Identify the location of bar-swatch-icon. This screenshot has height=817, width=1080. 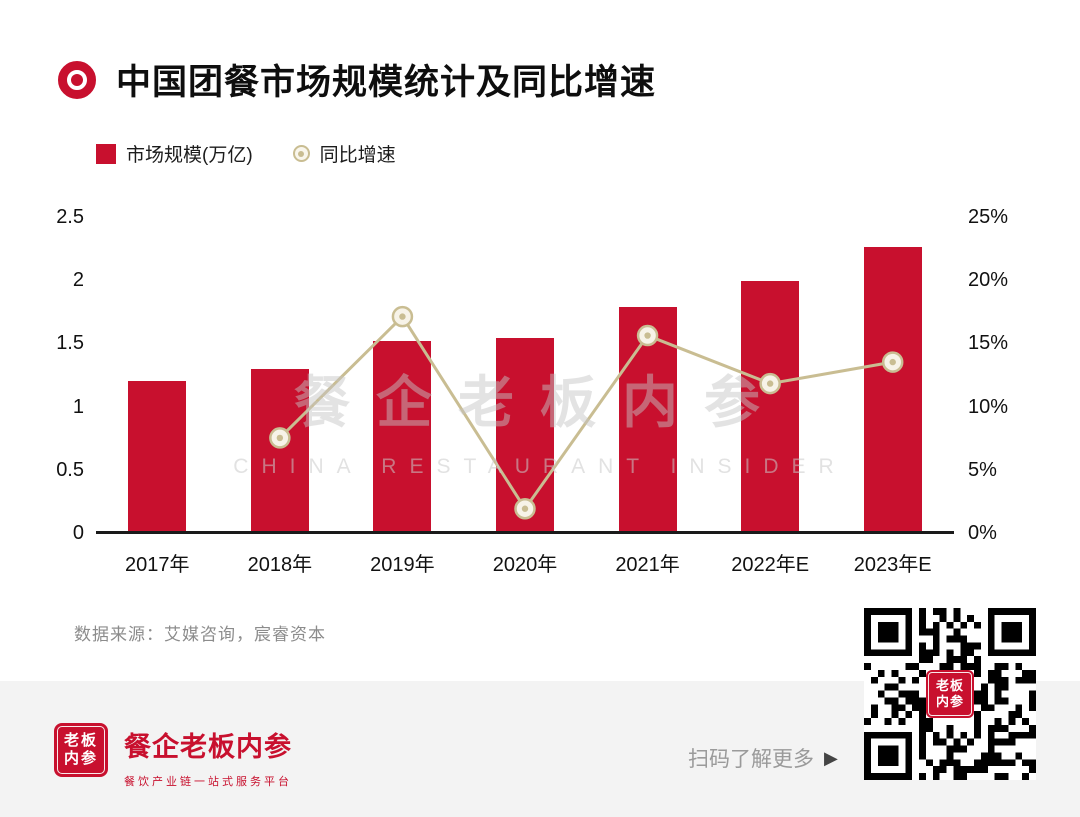
(106, 153).